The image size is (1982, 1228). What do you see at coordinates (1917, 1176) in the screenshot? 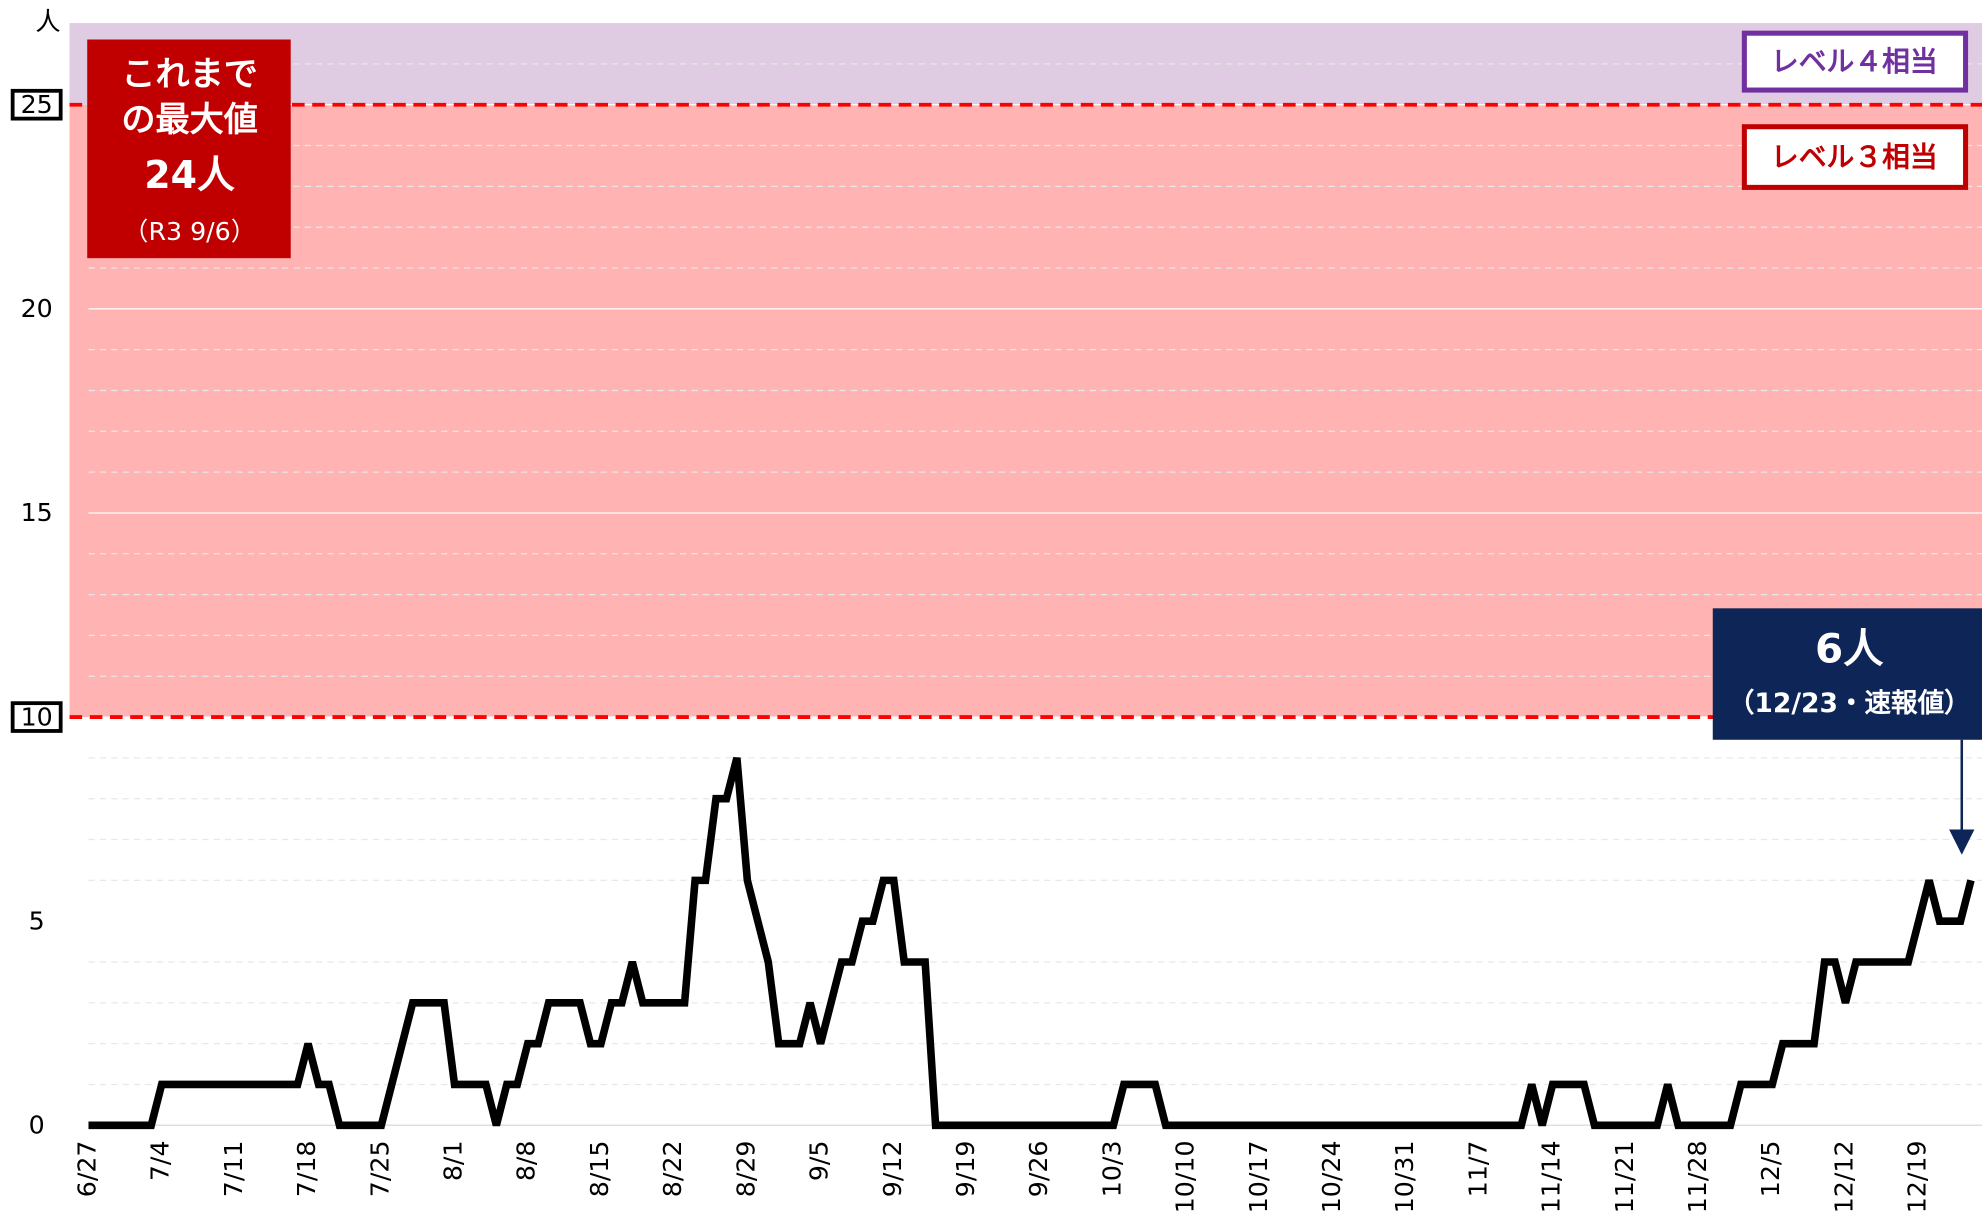
I see `x-tick-label: 12/19` at bounding box center [1917, 1176].